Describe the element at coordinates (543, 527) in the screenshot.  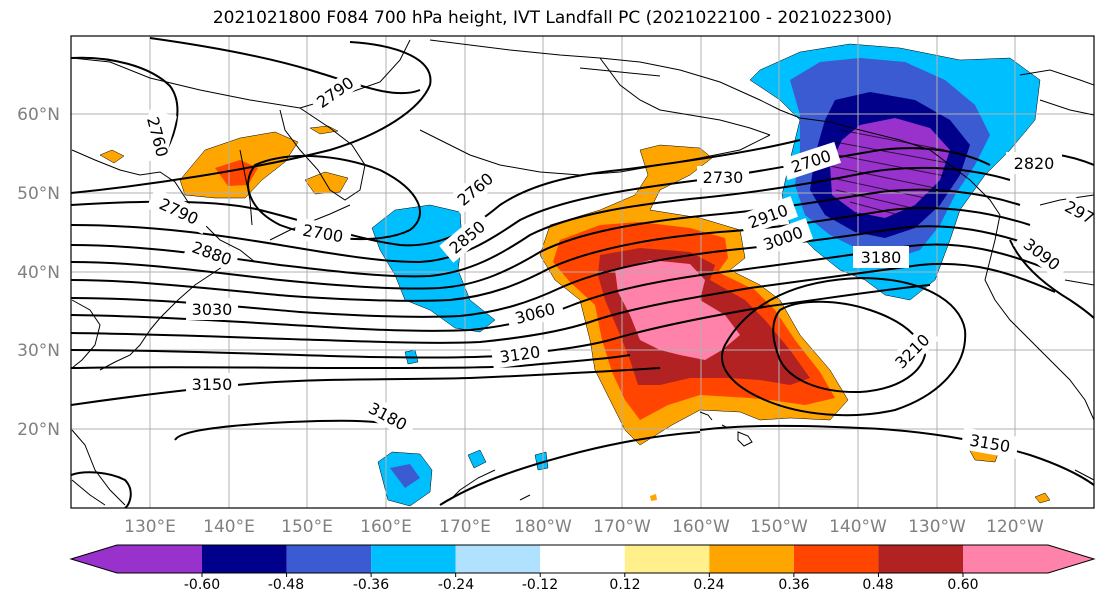
I see `lon-label: 180°W` at that location.